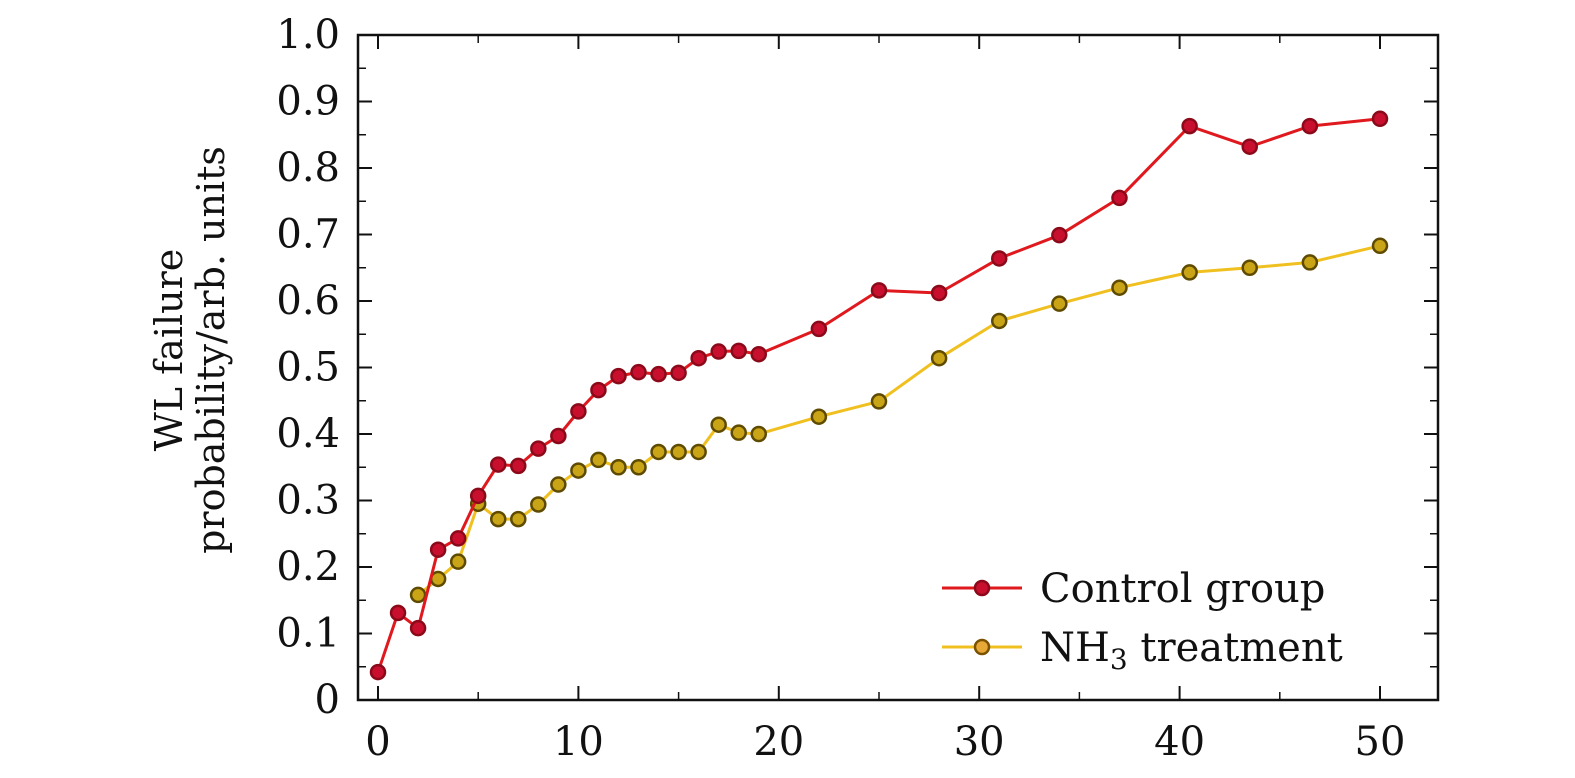  I want to click on x-tick-label: 40, so click(1179, 742).